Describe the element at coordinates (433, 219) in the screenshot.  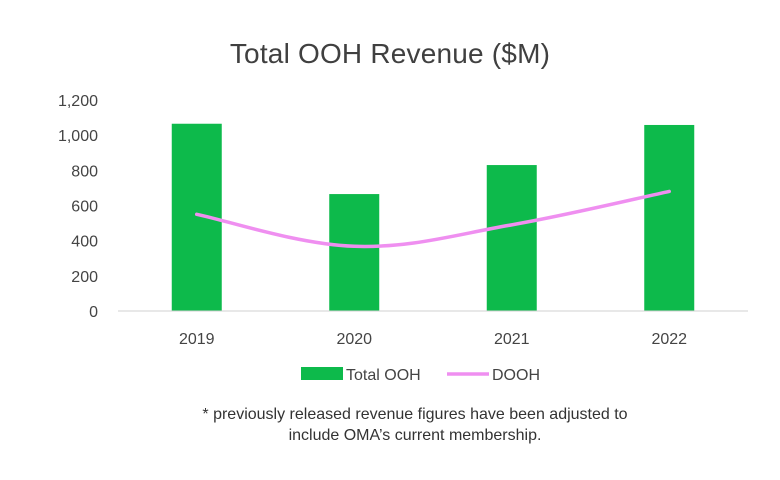
I see `line-dooh` at that location.